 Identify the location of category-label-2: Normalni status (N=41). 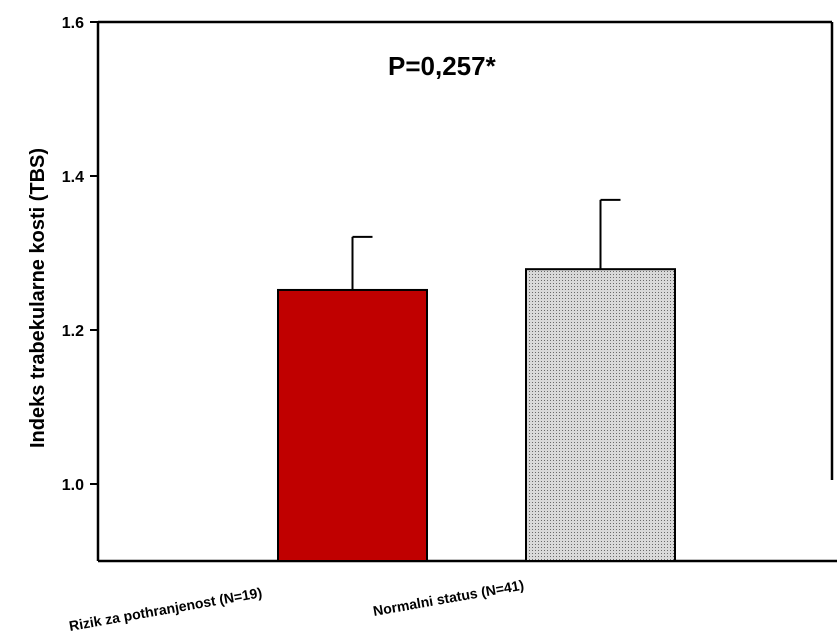
(448, 598).